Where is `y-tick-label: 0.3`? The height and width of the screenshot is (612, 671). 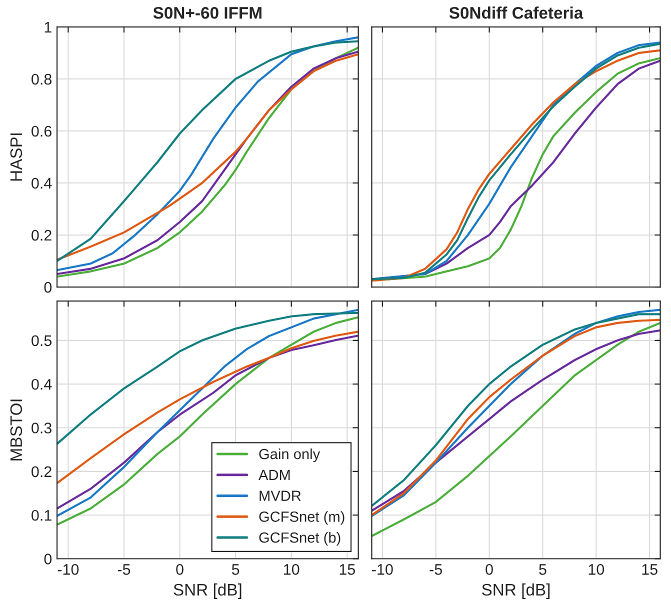 y-tick-label: 0.3 is located at coordinates (42, 428).